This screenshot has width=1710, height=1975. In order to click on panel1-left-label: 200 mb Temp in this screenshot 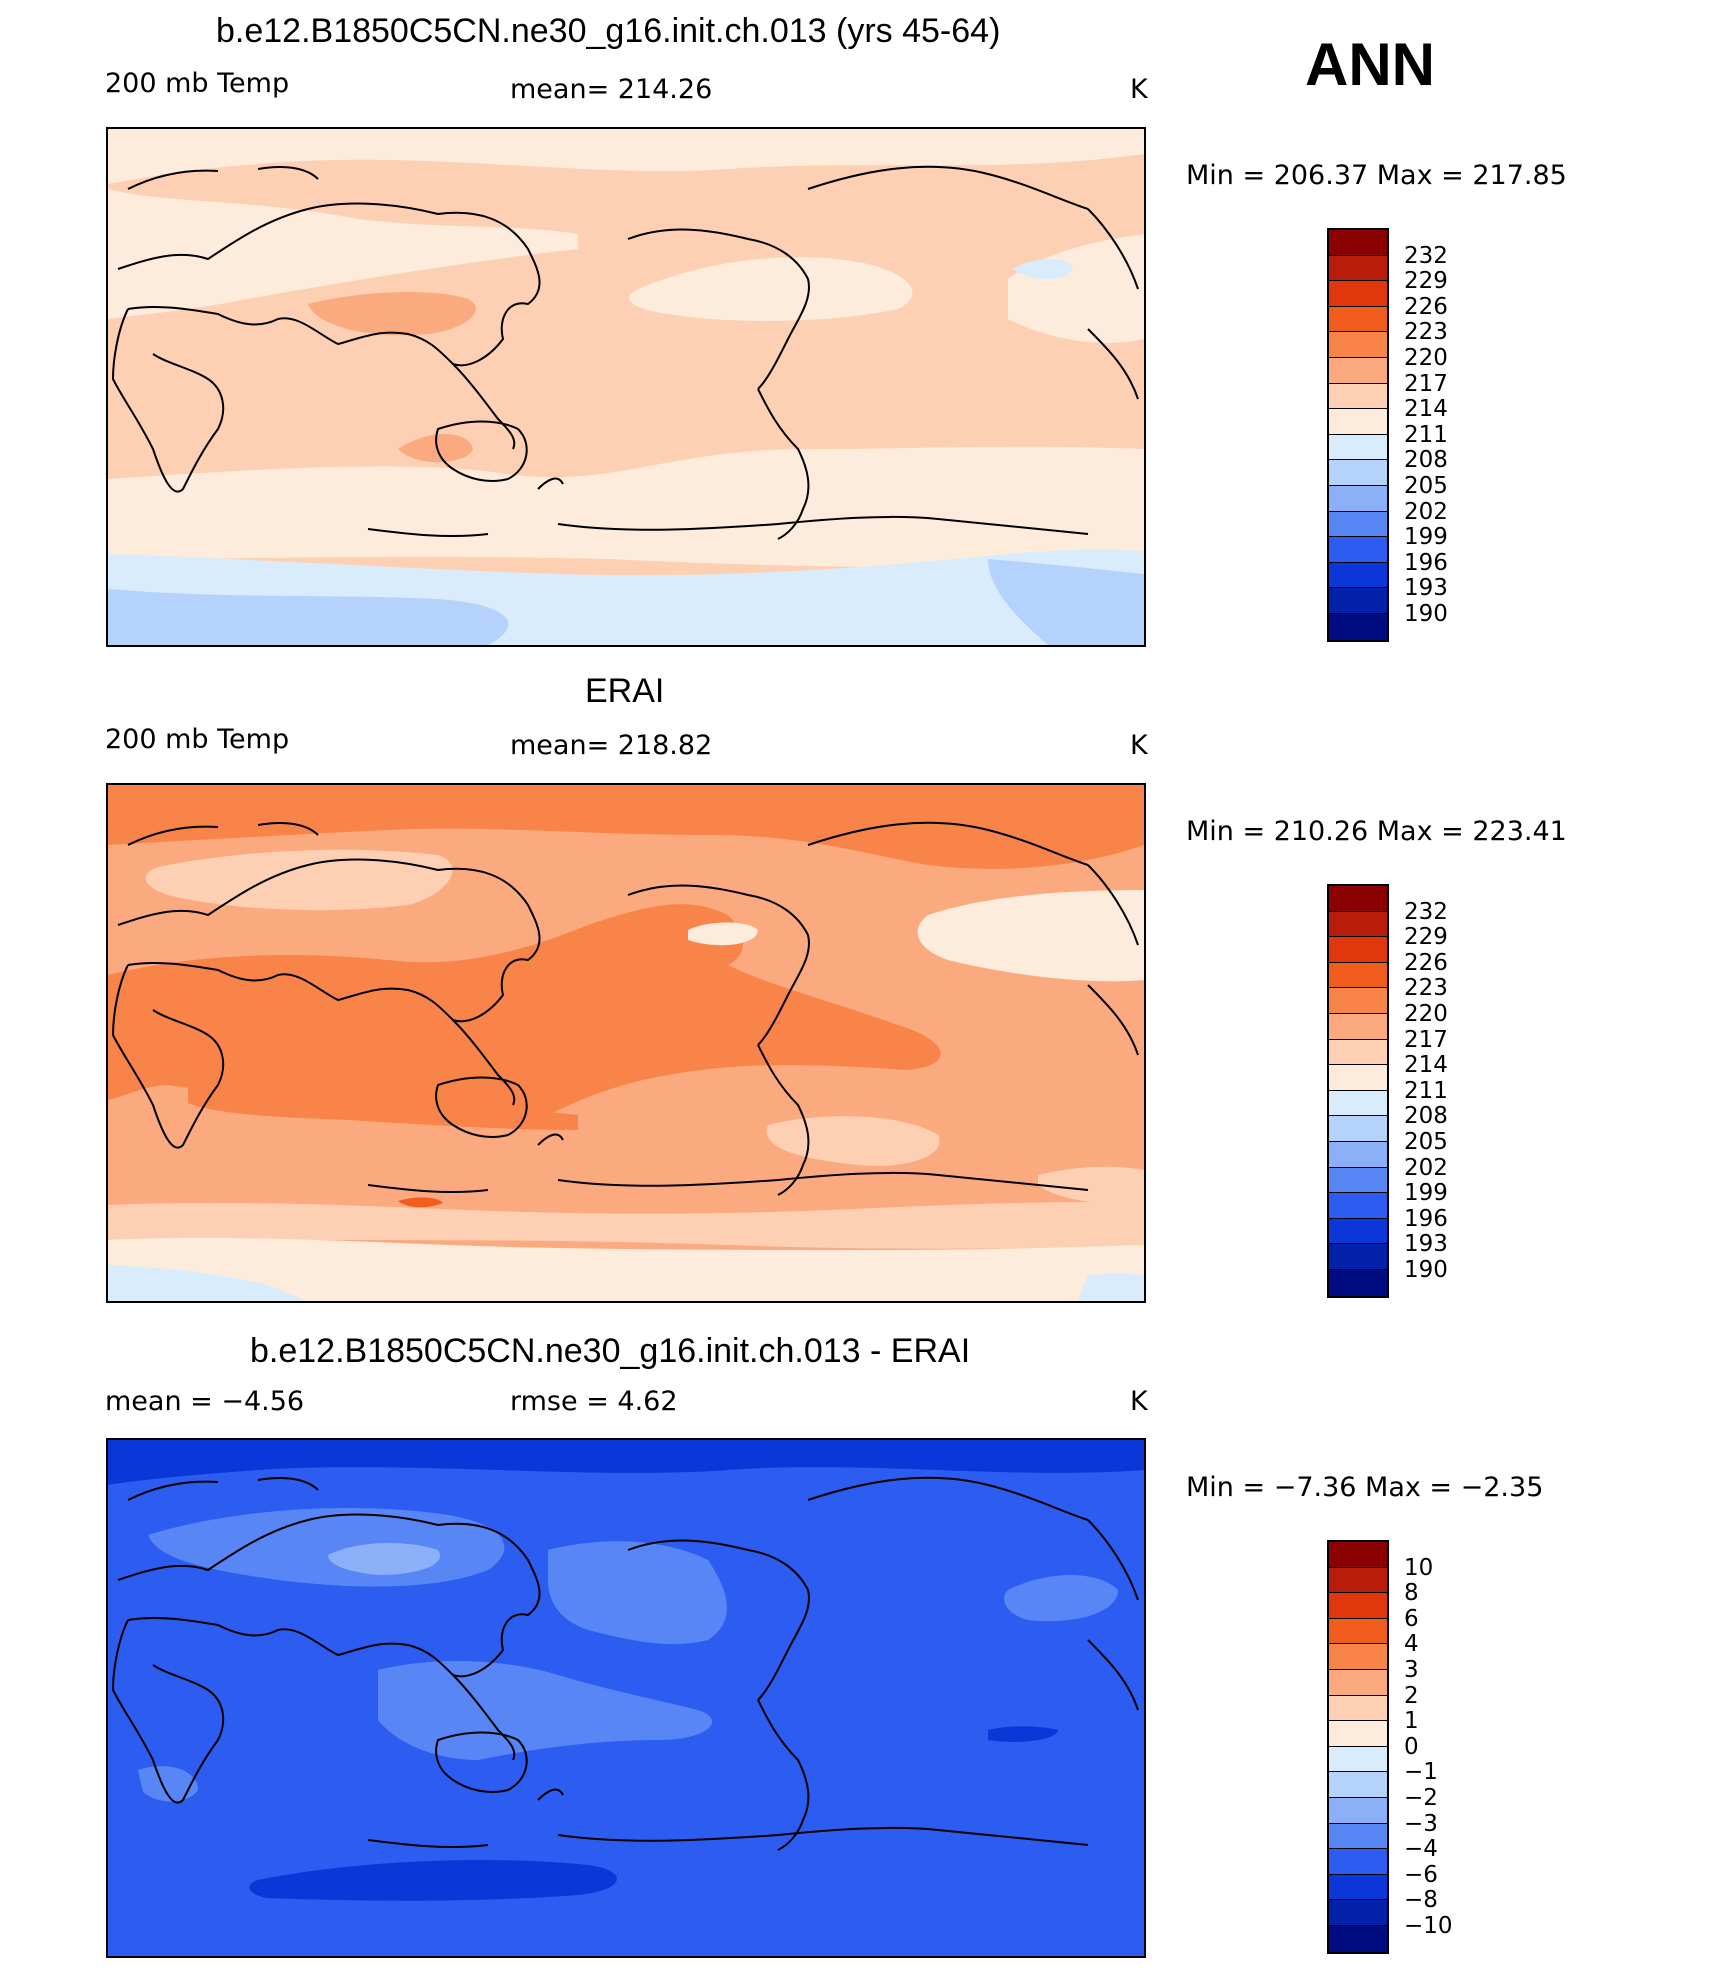, I will do `click(197, 83)`.